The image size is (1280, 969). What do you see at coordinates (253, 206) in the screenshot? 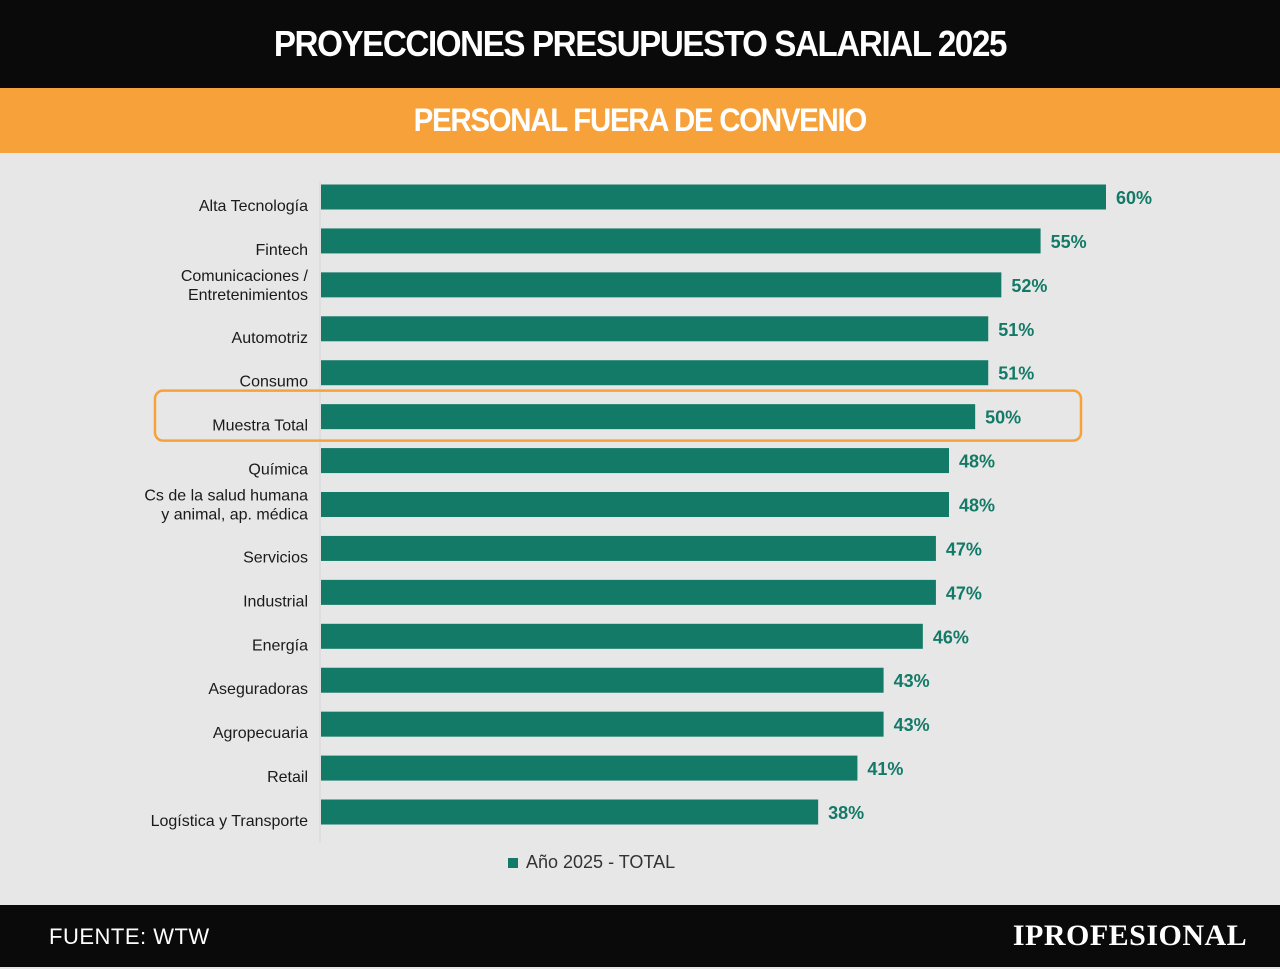
I see `category-label: Alta Tecnología` at bounding box center [253, 206].